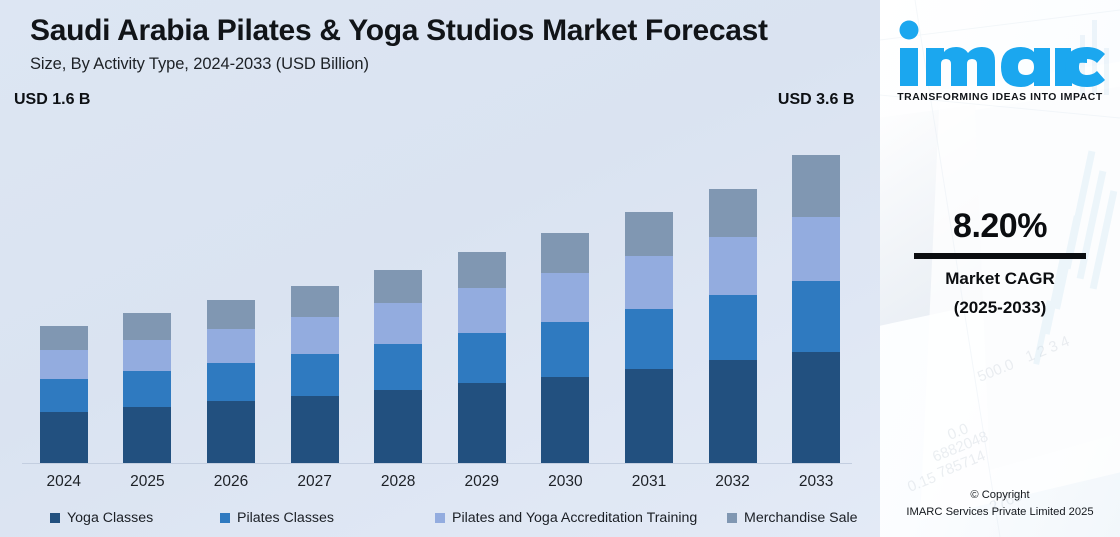  I want to click on x-axis-tick-label: 2033, so click(816, 481).